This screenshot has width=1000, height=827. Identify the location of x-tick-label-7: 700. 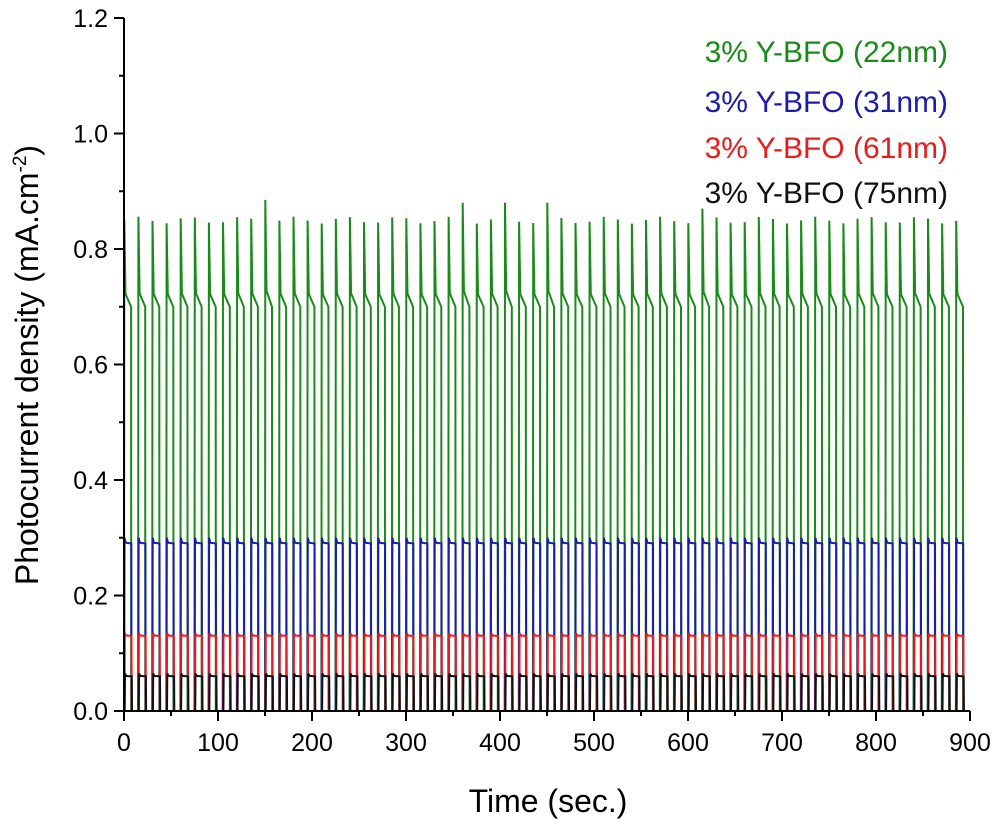
(782, 743).